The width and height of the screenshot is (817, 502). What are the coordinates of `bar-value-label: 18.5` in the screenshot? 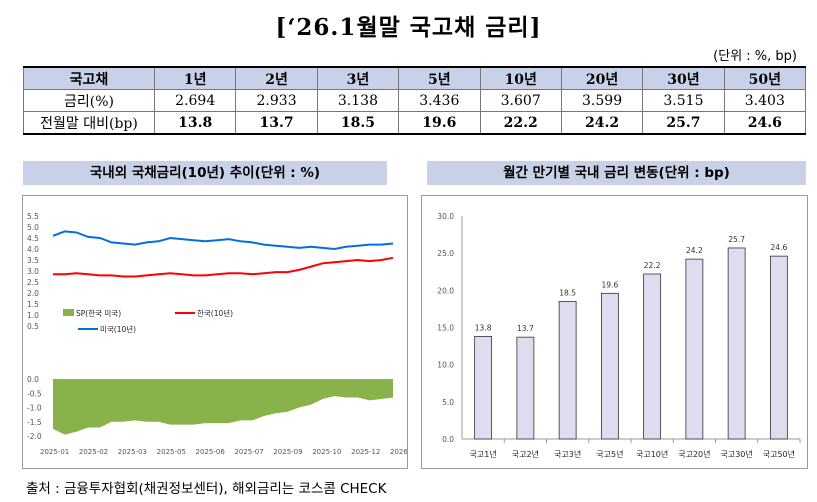 It's located at (567, 292).